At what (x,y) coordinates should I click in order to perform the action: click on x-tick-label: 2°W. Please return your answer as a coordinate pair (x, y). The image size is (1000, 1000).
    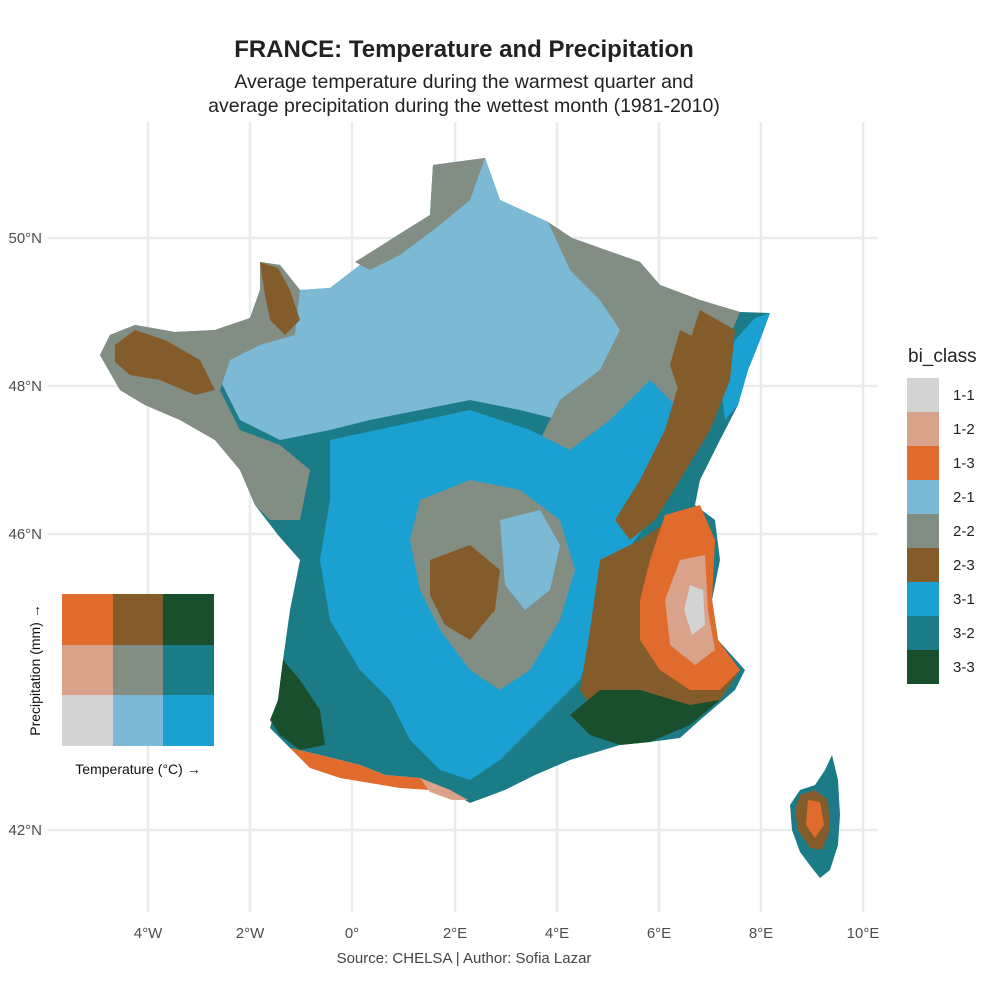
    Looking at the image, I should click on (250, 933).